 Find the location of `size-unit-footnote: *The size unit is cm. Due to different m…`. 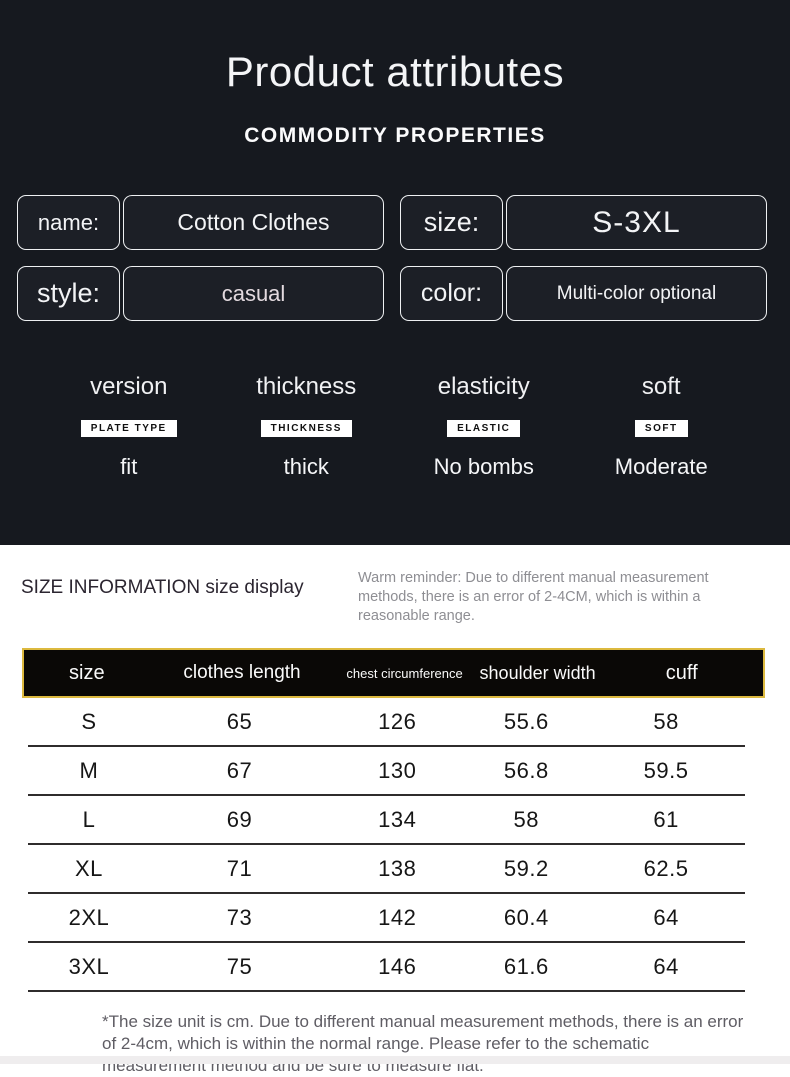

size-unit-footnote: *The size unit is cm. Due to different m… is located at coordinates (423, 1043).